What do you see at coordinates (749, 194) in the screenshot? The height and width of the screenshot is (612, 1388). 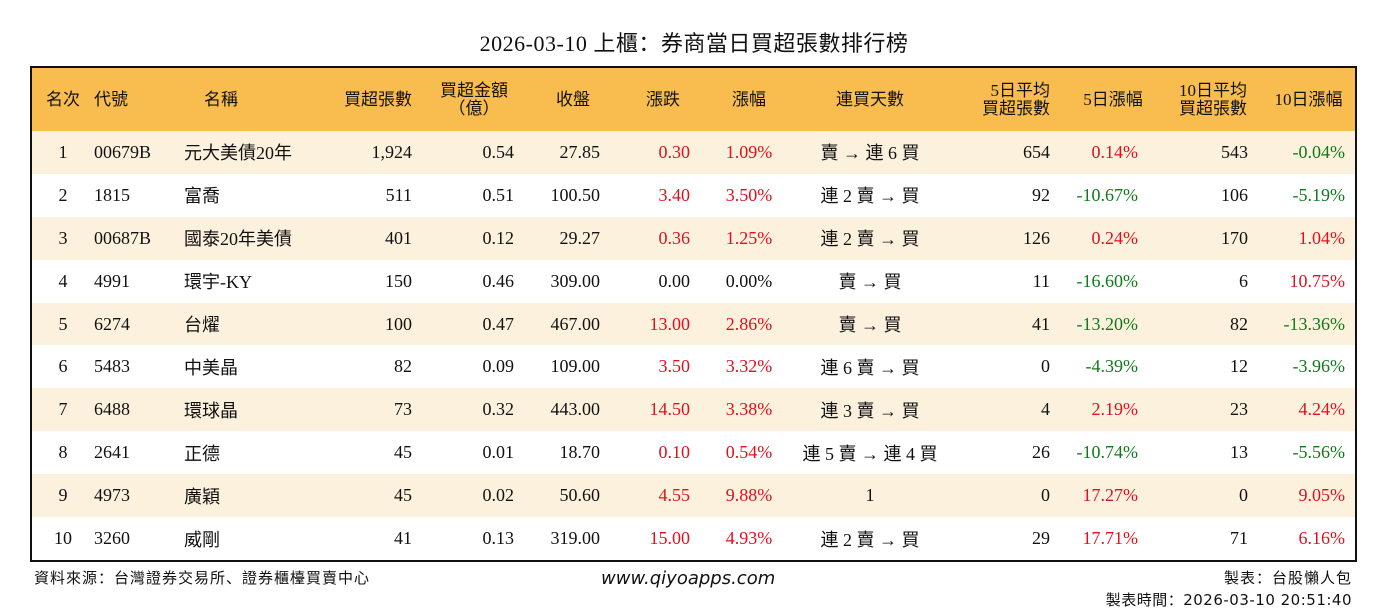 I see `cell-change-pct: 3.50%` at bounding box center [749, 194].